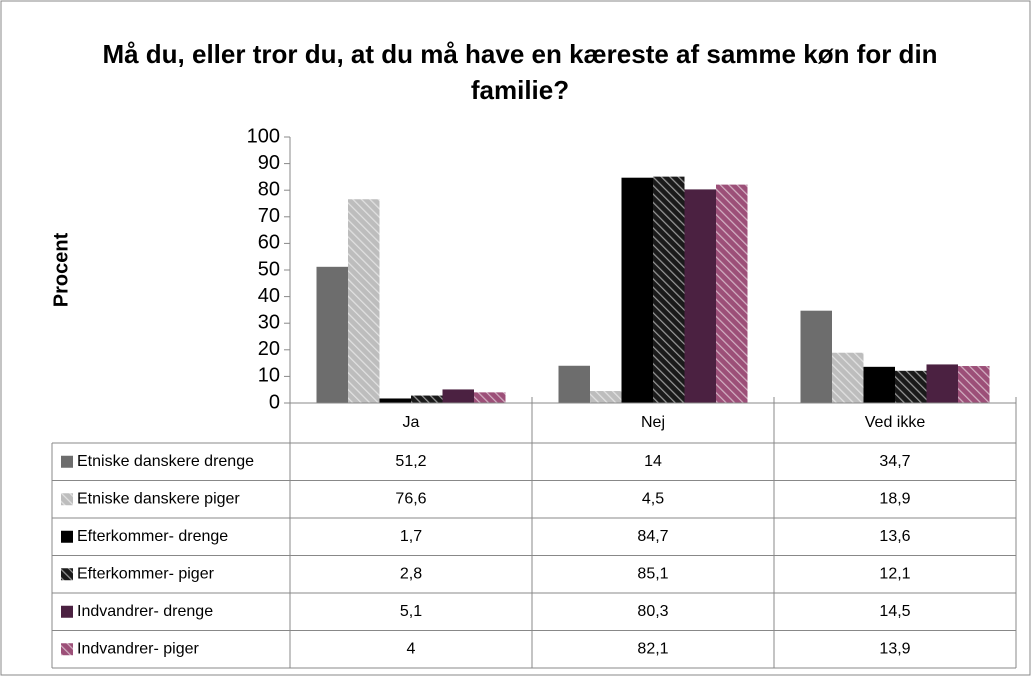  What do you see at coordinates (269, 243) in the screenshot?
I see `y-tick-label: 60` at bounding box center [269, 243].